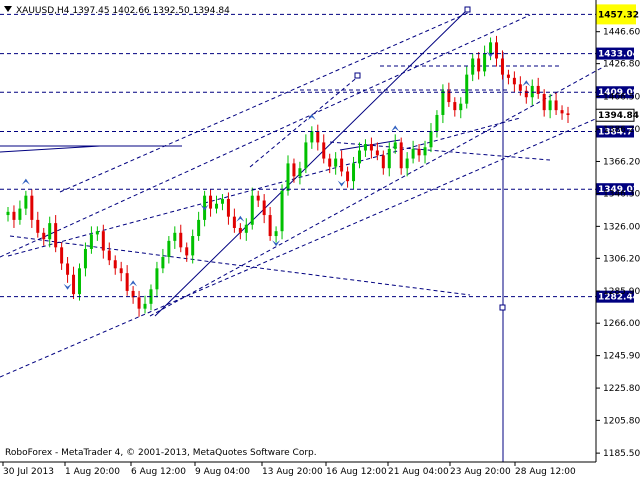 This screenshot has height=480, width=640. I want to click on y-tick-label: 1266.00, so click(621, 324).